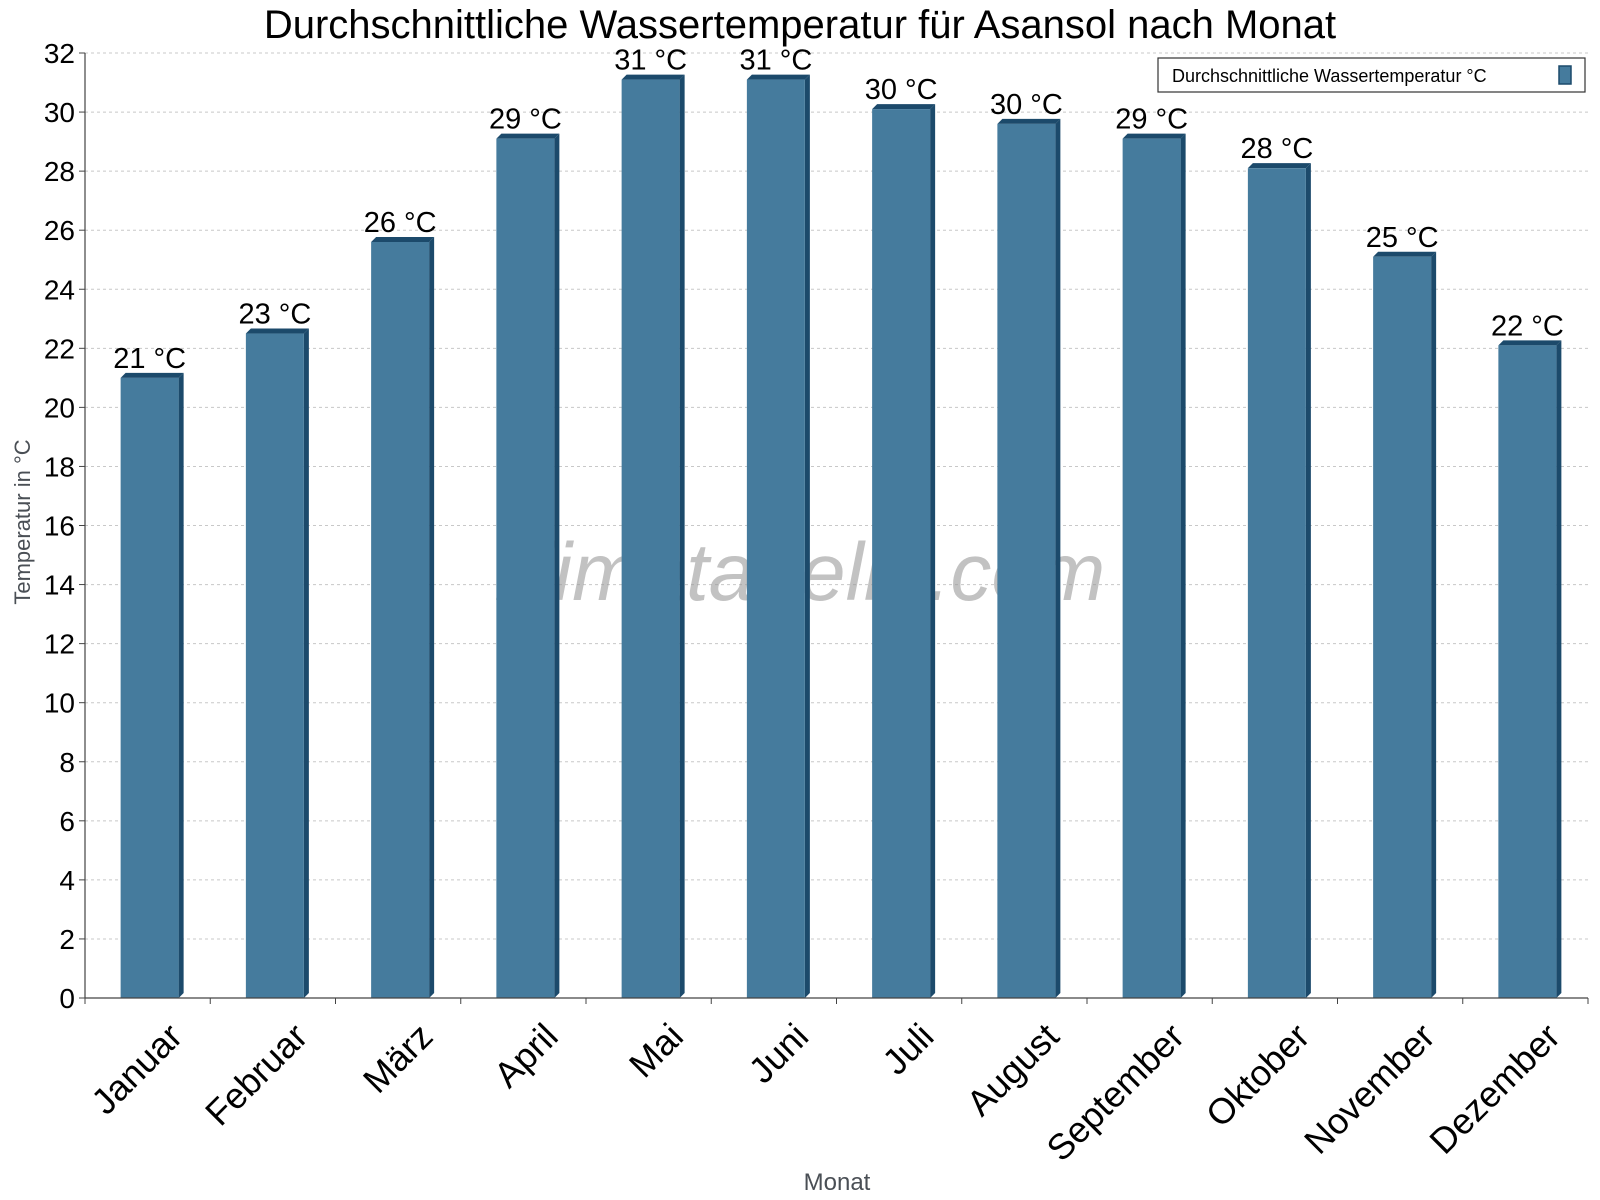 The width and height of the screenshot is (1600, 1200). Describe the element at coordinates (1012, 1069) in the screenshot. I see `x-tick-label: August` at that location.